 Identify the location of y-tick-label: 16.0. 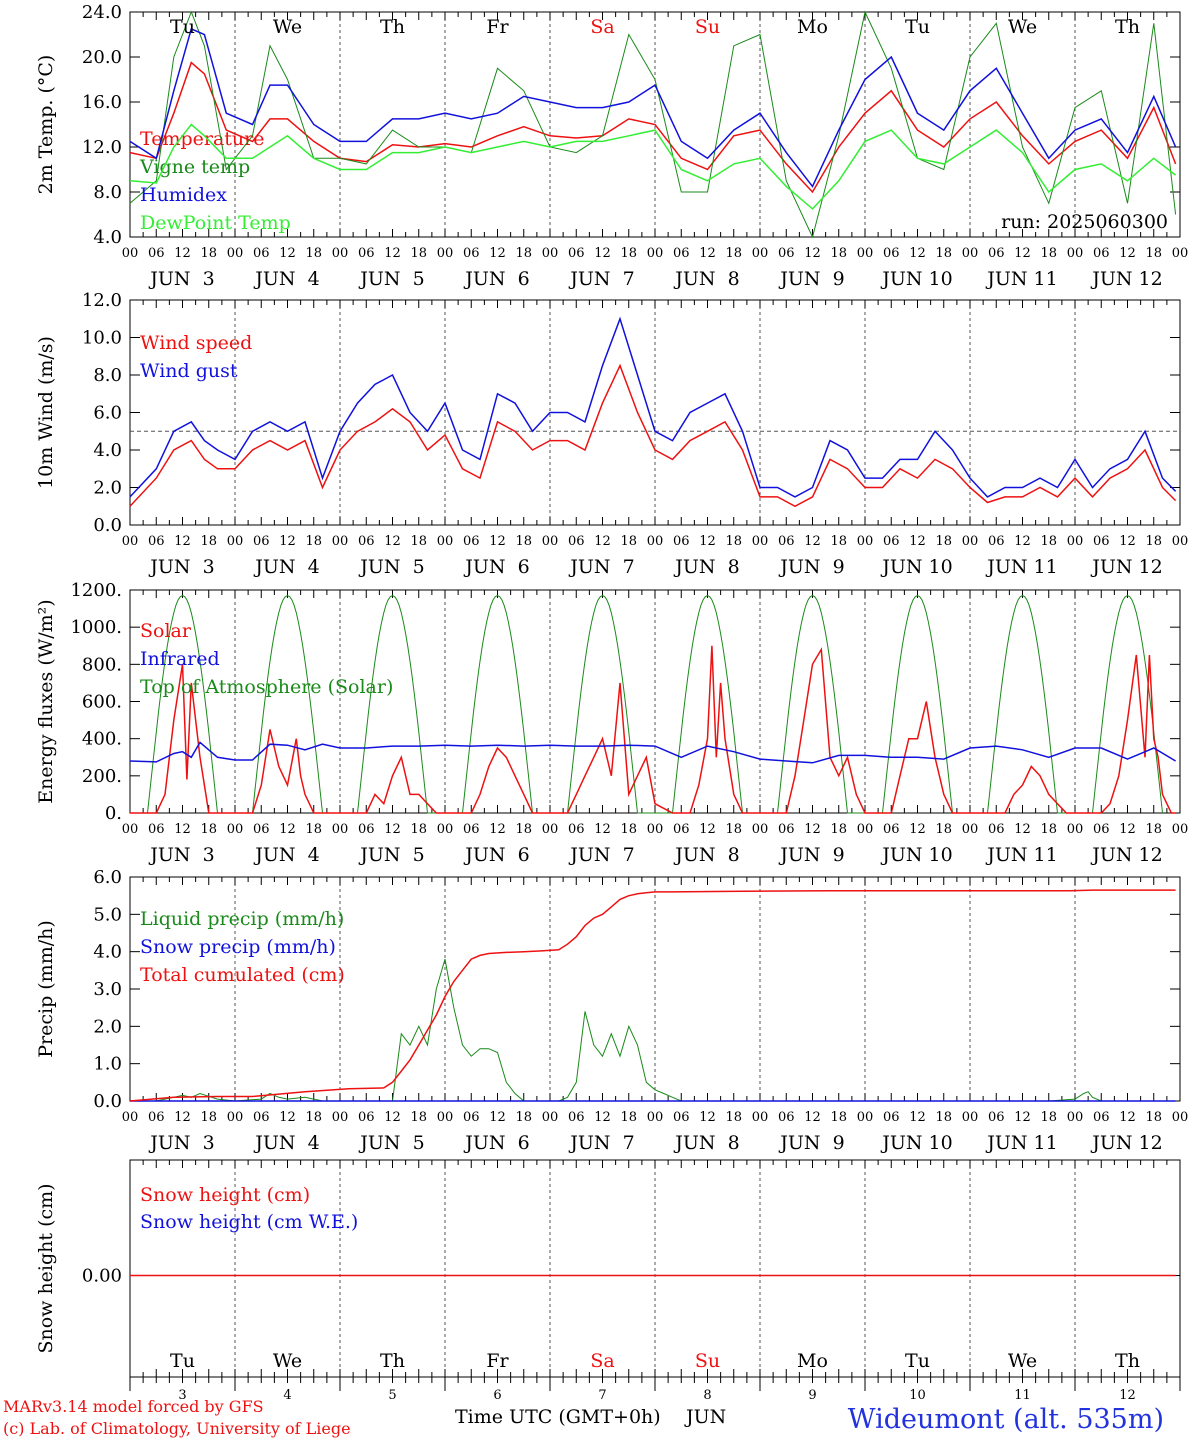
(102, 102).